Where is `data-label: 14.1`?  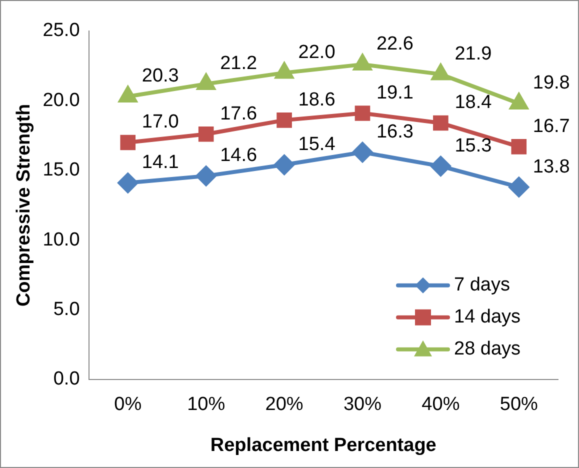
data-label: 14.1 is located at coordinates (160, 163).